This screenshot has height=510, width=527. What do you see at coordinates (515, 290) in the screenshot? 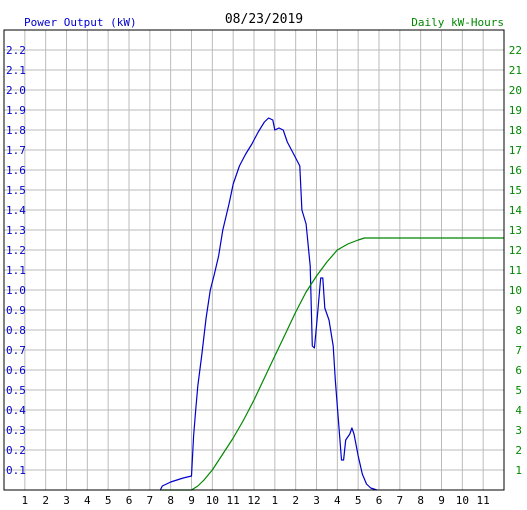
I see `right-tick-label: 10` at bounding box center [515, 290].